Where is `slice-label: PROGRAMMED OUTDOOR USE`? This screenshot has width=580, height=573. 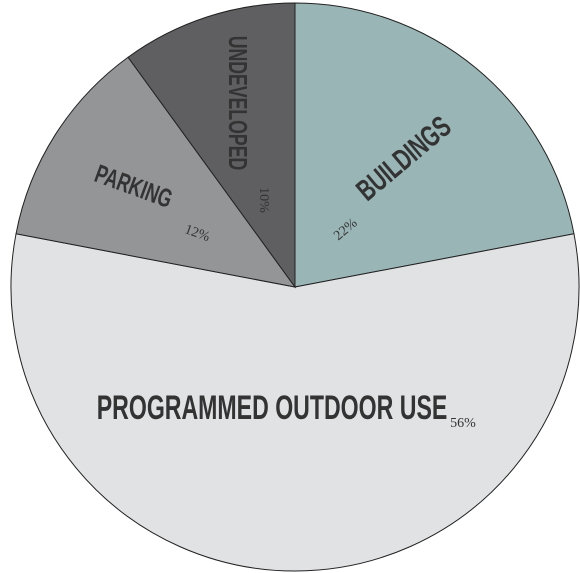
slice-label: PROGRAMMED OUTDOOR USE is located at coordinates (272, 408).